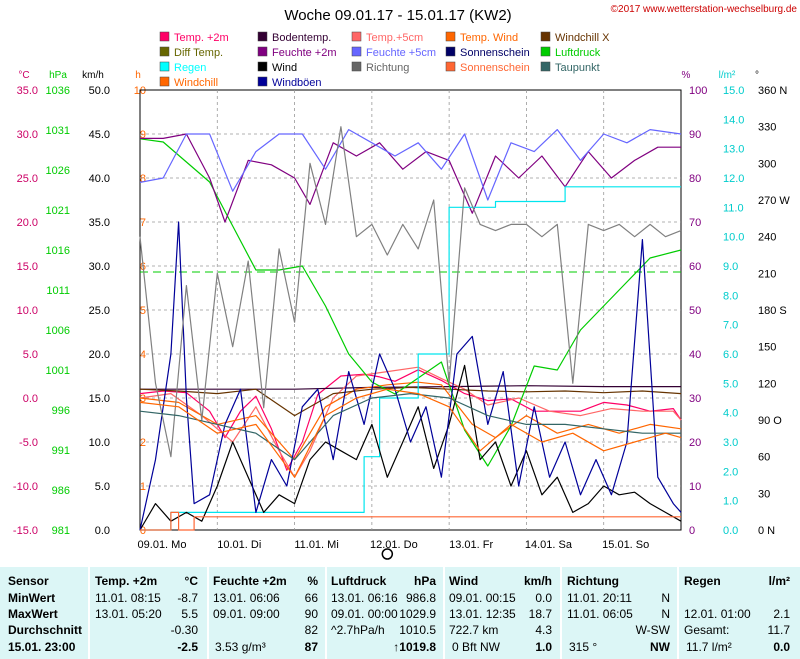 The width and height of the screenshot is (800, 659). Describe the element at coordinates (262, 36) in the screenshot. I see `legend-swatch-bodentemp` at that location.